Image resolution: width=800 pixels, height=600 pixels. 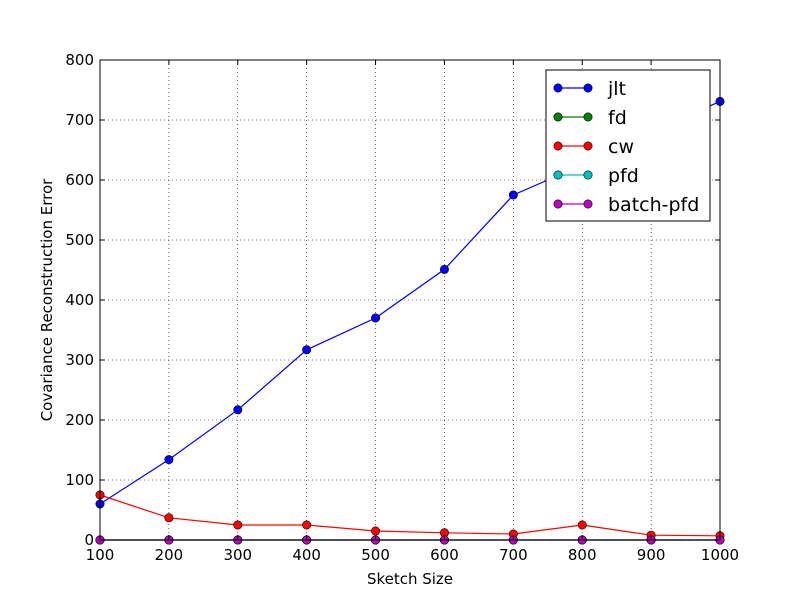 What do you see at coordinates (616, 89) in the screenshot?
I see `legend-label-jlt: jlt` at bounding box center [616, 89].